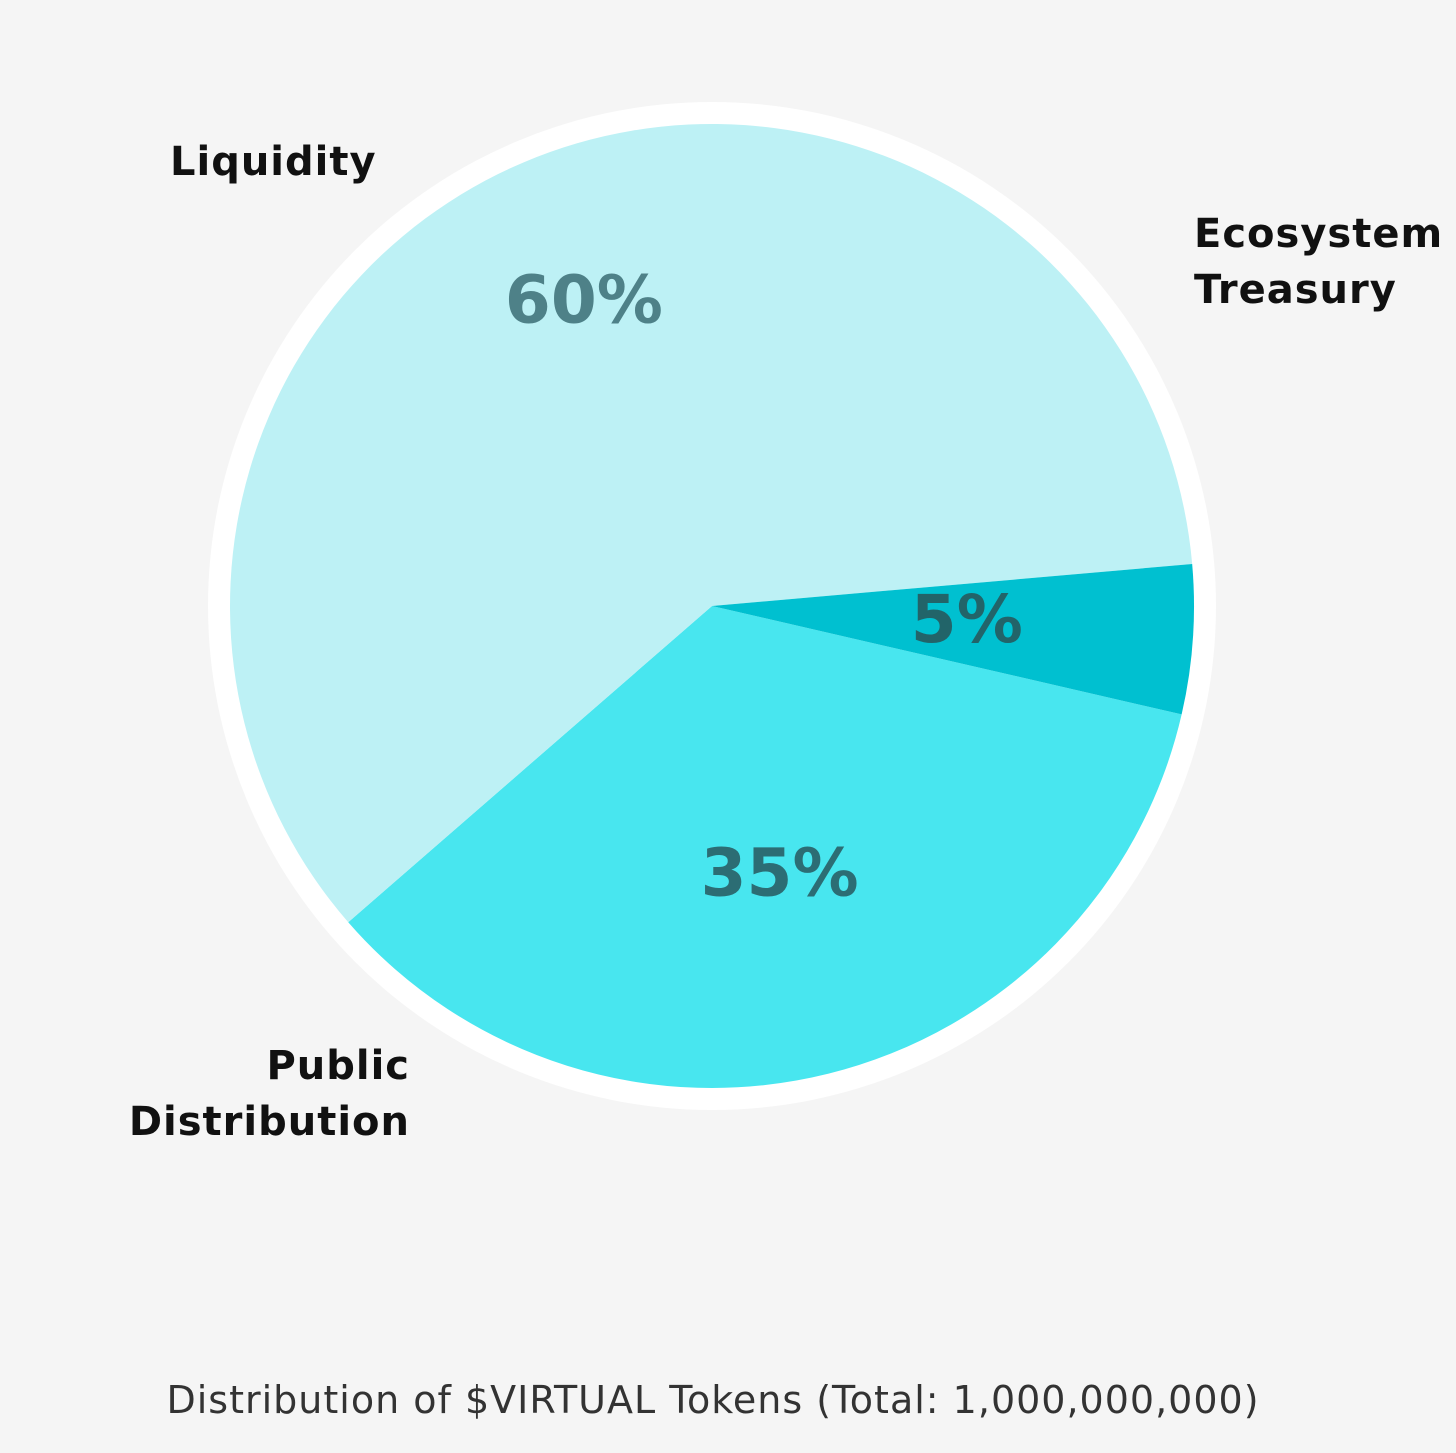 The height and width of the screenshot is (1453, 1456). What do you see at coordinates (1318, 262) in the screenshot?
I see `label-ecosystem-treasury: Ecosystem Treasury` at bounding box center [1318, 262].